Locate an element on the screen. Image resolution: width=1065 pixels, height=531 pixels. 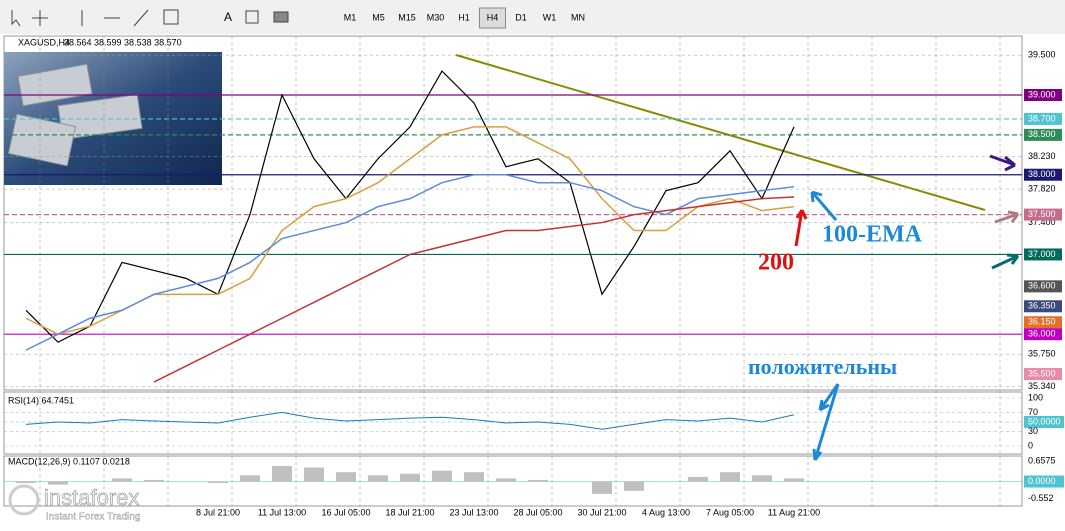
x-tick-label: 16 Jul 05:00 is located at coordinates (345, 512).